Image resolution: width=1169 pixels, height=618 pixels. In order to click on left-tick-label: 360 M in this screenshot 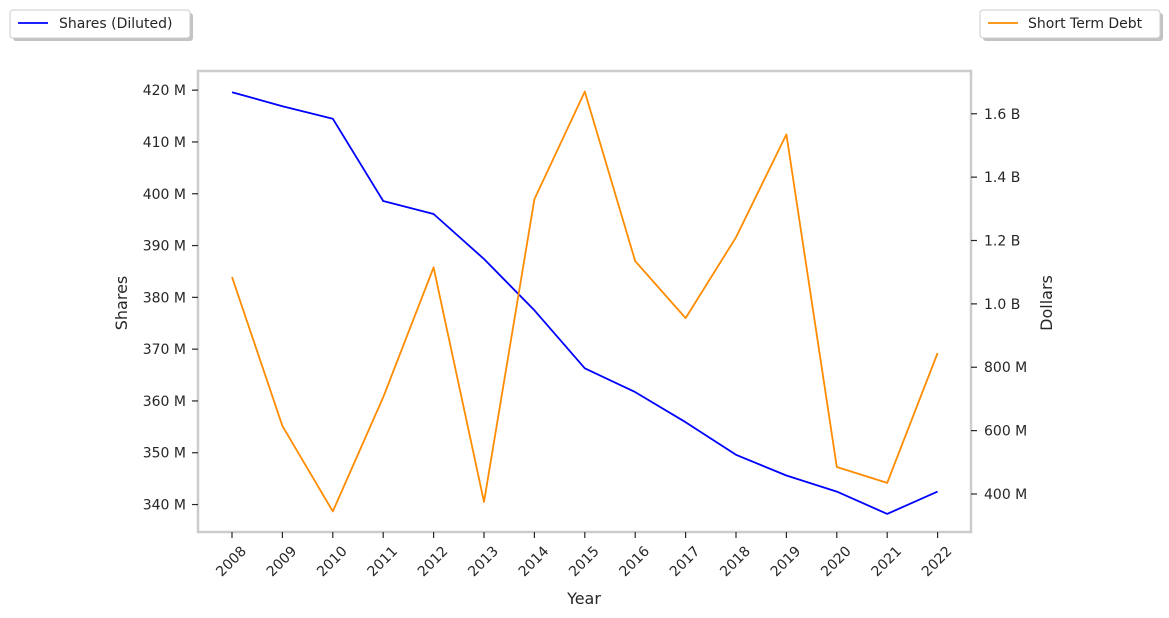, I will do `click(164, 402)`.